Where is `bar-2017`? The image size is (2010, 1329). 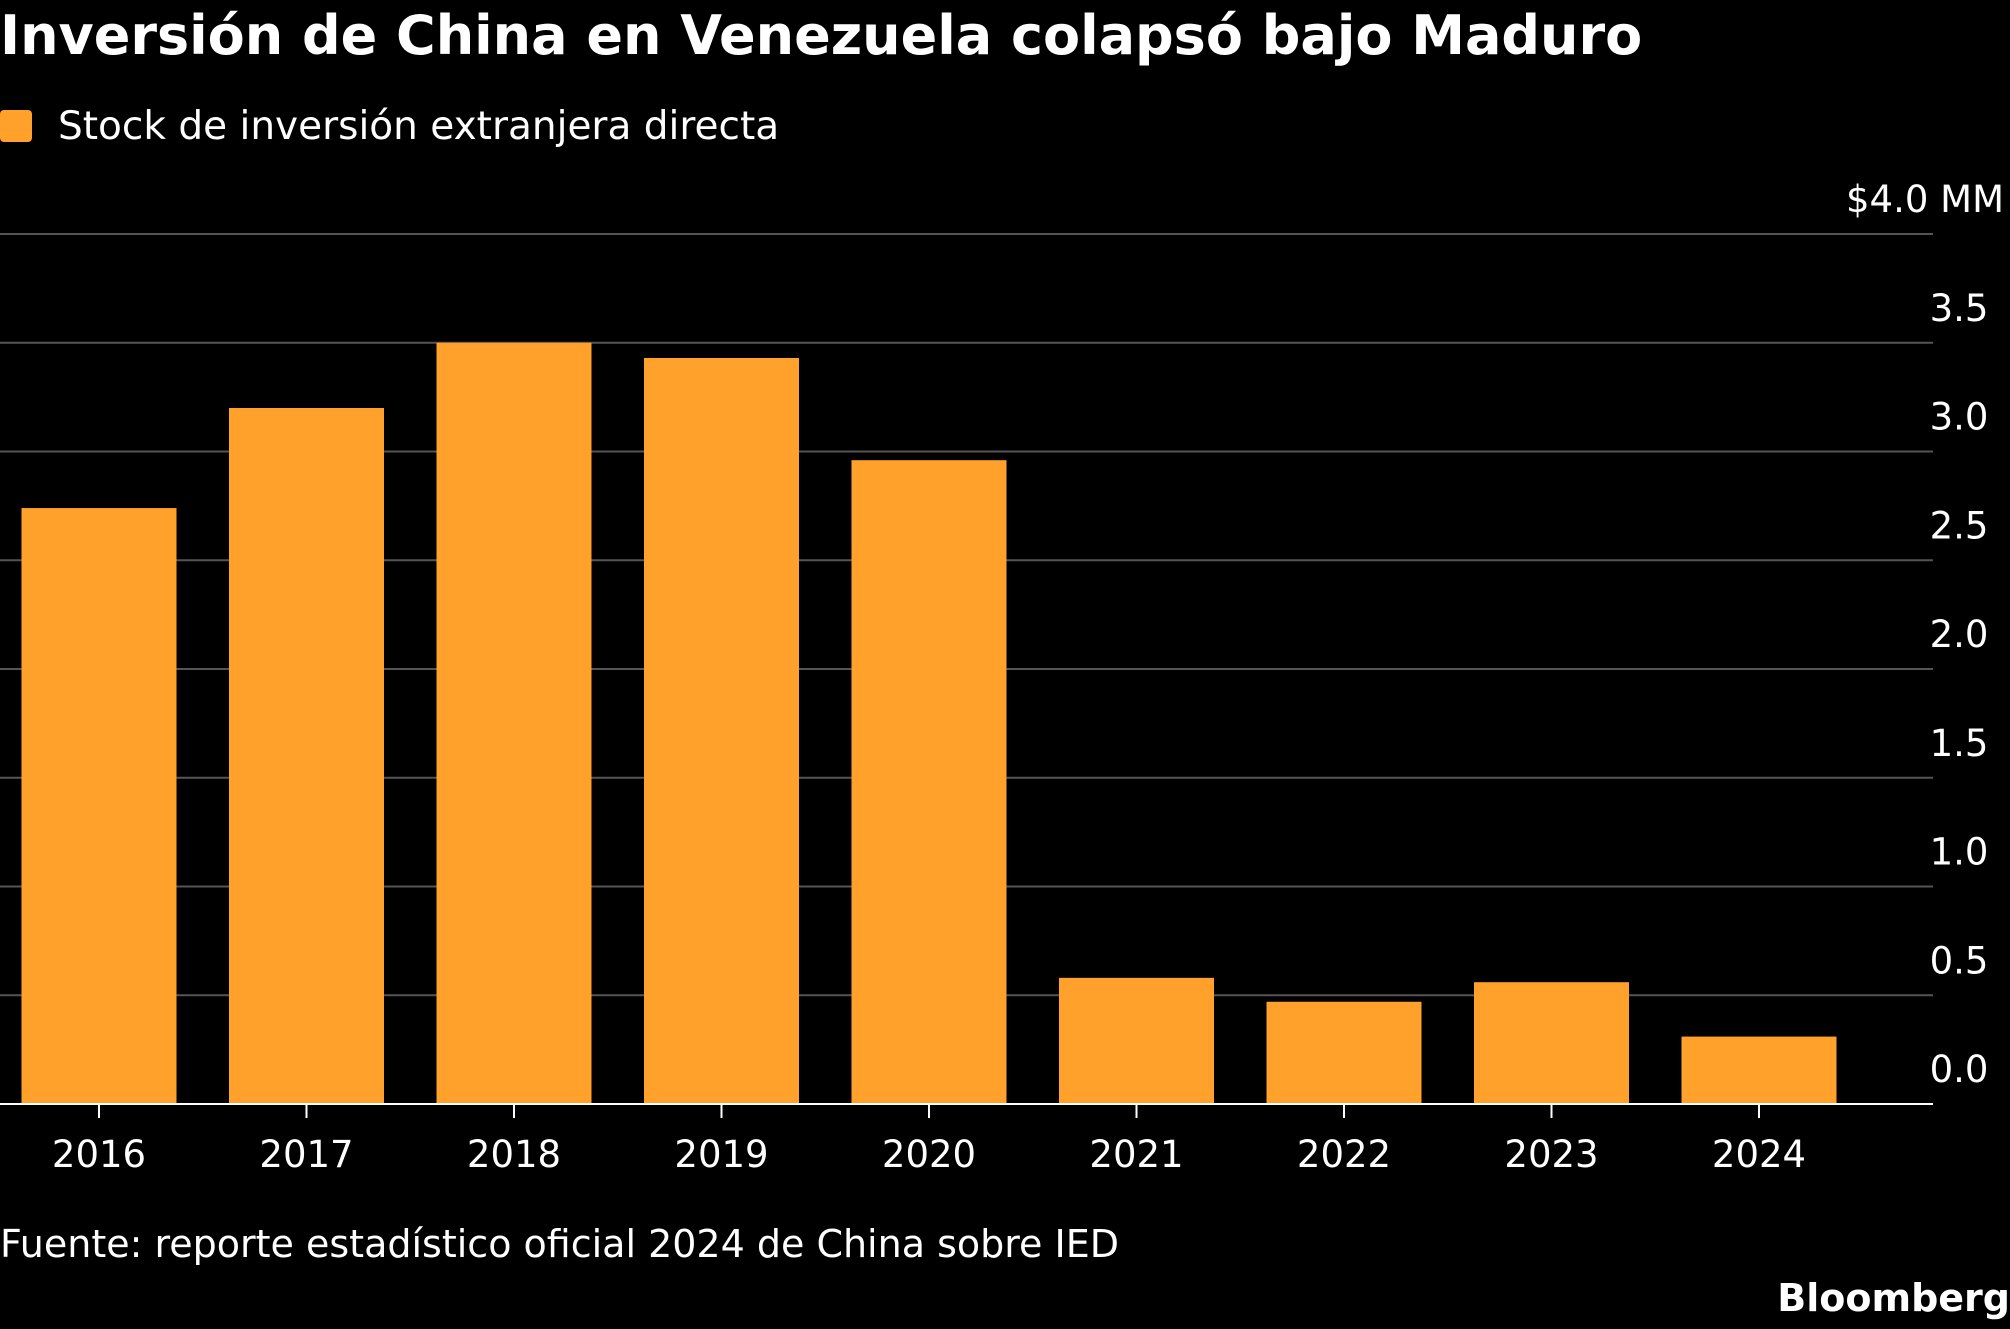
bar-2017 is located at coordinates (306, 756).